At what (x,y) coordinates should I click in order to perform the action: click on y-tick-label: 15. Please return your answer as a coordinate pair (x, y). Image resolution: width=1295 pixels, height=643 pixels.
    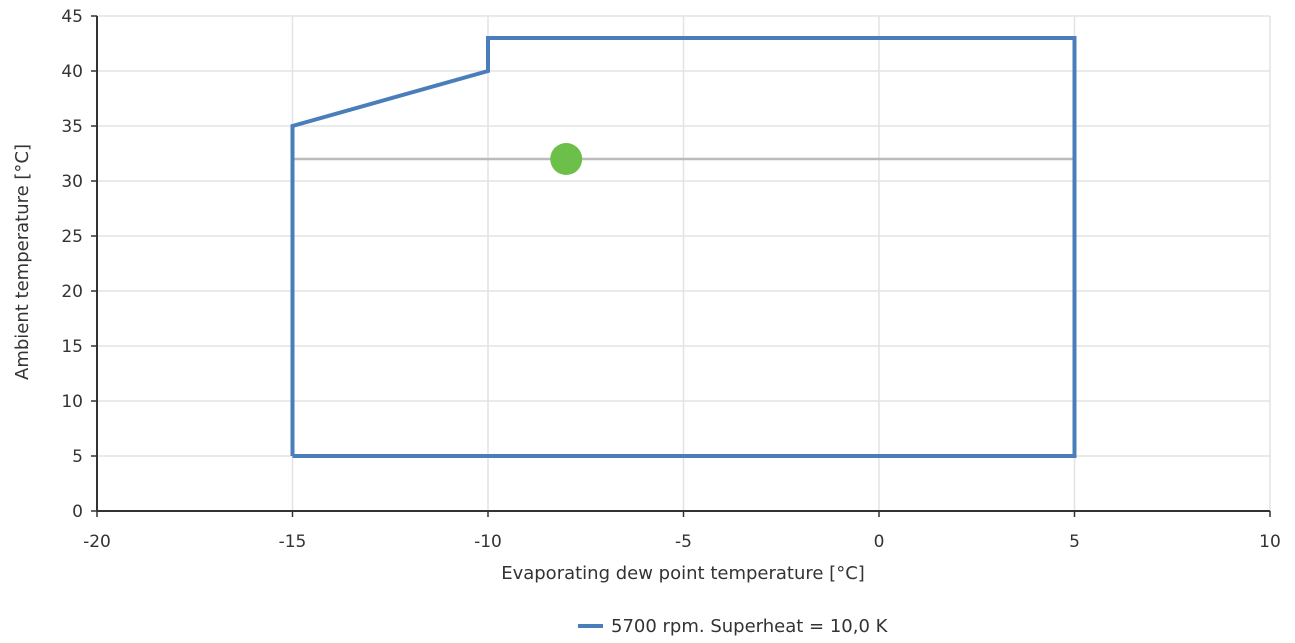
    Looking at the image, I should click on (72, 347).